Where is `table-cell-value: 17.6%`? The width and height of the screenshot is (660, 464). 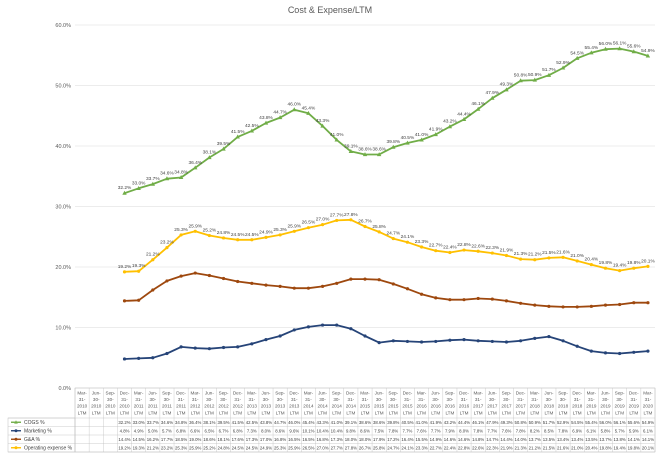 table-cell-value: 17.6% is located at coordinates (238, 439).